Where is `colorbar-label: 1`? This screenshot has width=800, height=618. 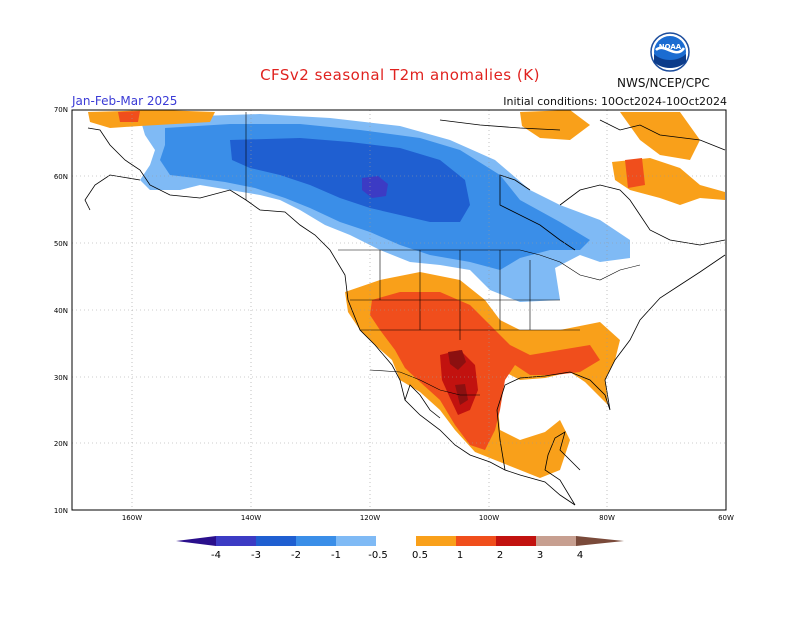 colorbar-label: 1 is located at coordinates (460, 555).